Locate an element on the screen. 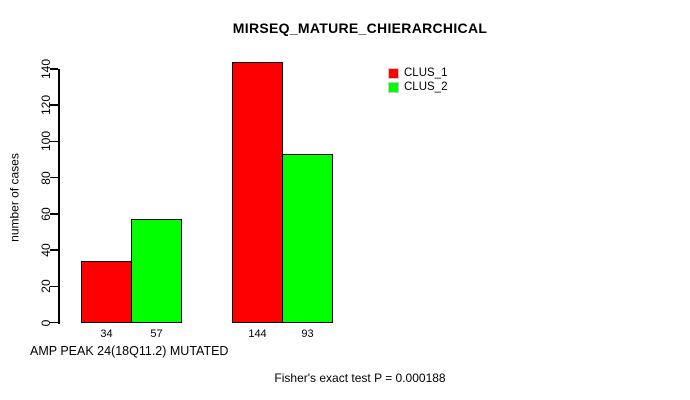 The height and width of the screenshot is (400, 690). bar-clus_1-group1 is located at coordinates (106, 291).